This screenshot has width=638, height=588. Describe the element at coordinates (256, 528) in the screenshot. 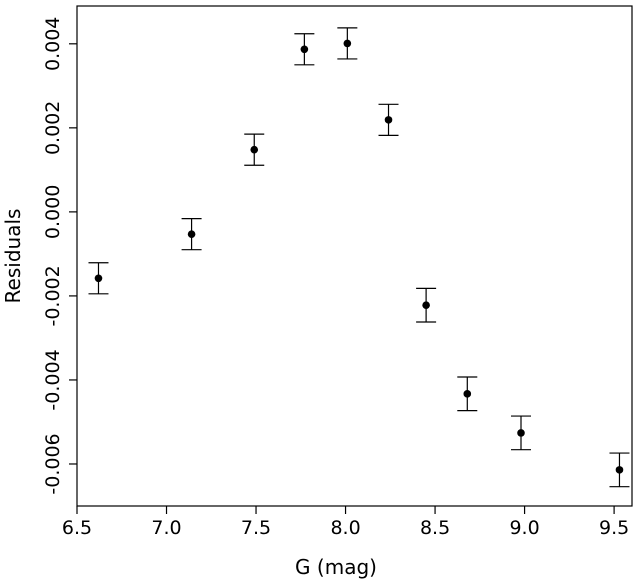

I see `x-tick-label: 7.5` at that location.